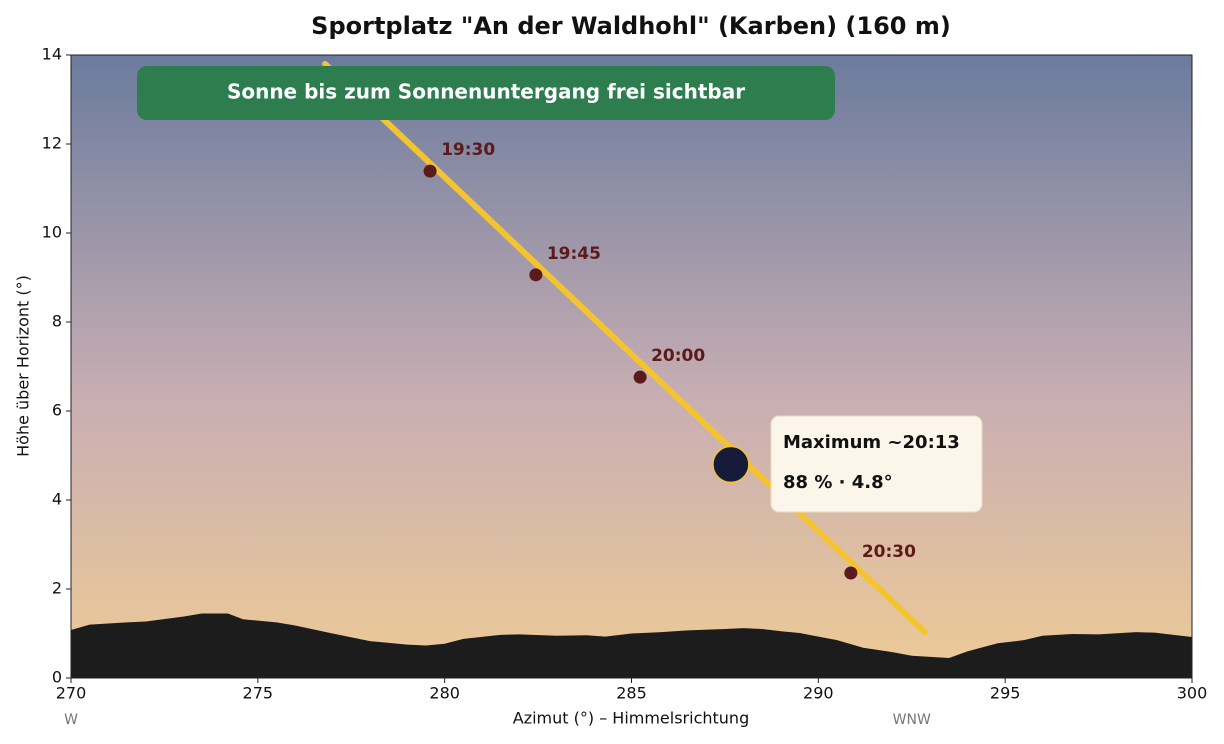 The height and width of the screenshot is (744, 1224). Describe the element at coordinates (57, 677) in the screenshot. I see `y-tick-label: 0` at that location.